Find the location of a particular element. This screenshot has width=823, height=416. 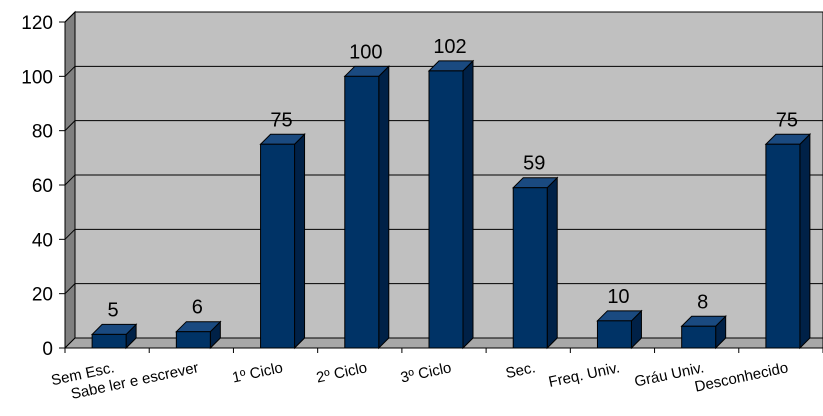

x-category-label: 2º Ciclo is located at coordinates (342, 372).